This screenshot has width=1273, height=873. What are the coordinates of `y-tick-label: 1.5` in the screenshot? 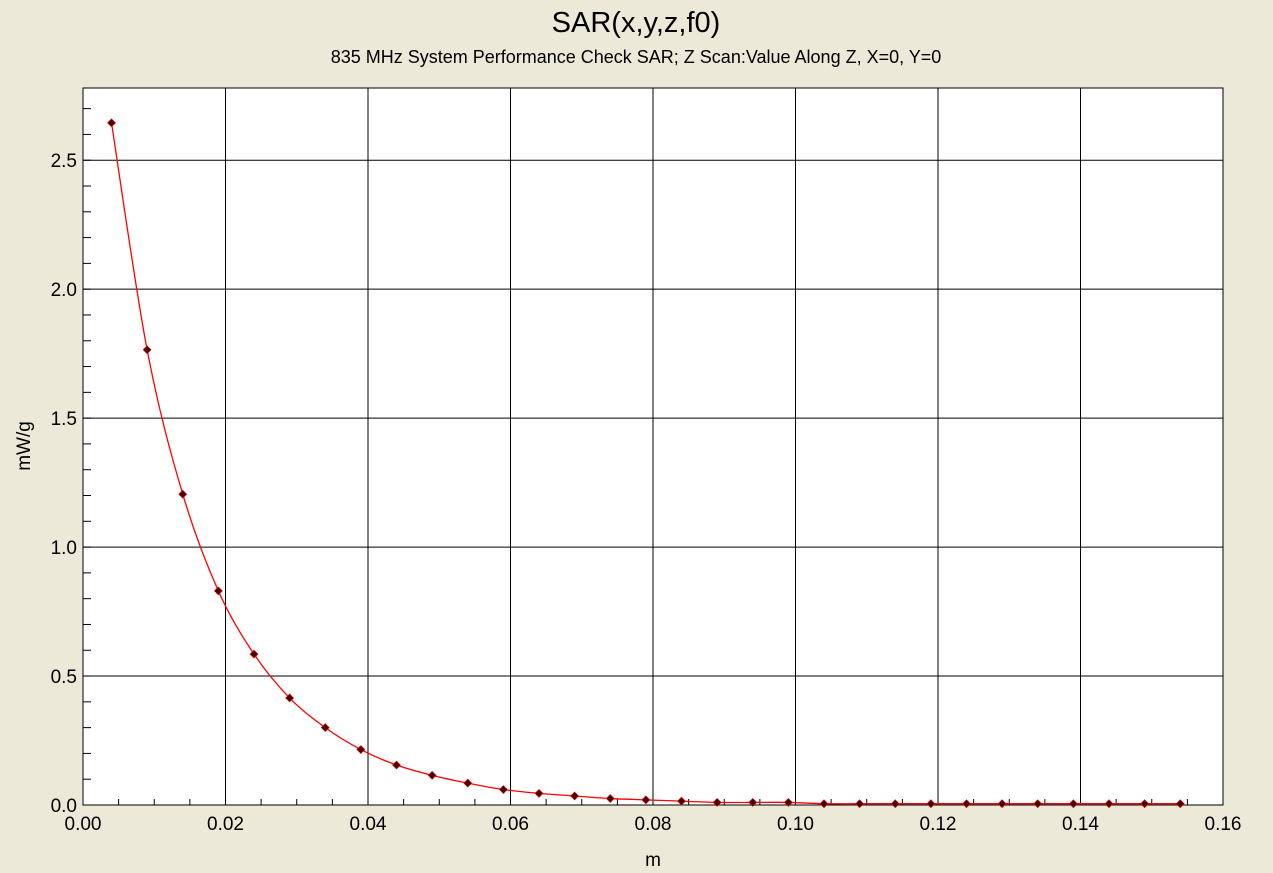 It's located at (64, 419).